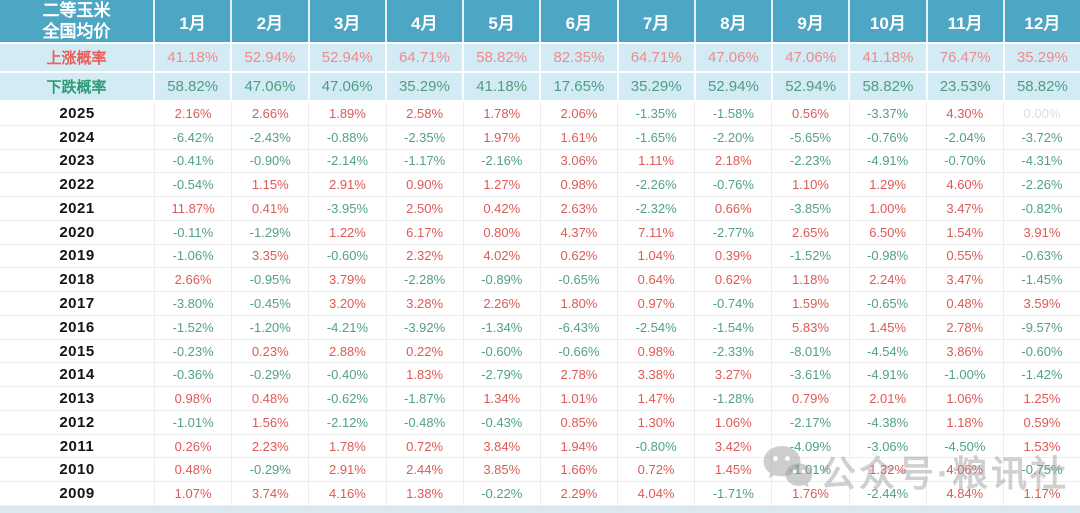 This screenshot has width=1080, height=513. Describe the element at coordinates (348, 21) in the screenshot. I see `month-header: 3月` at that location.